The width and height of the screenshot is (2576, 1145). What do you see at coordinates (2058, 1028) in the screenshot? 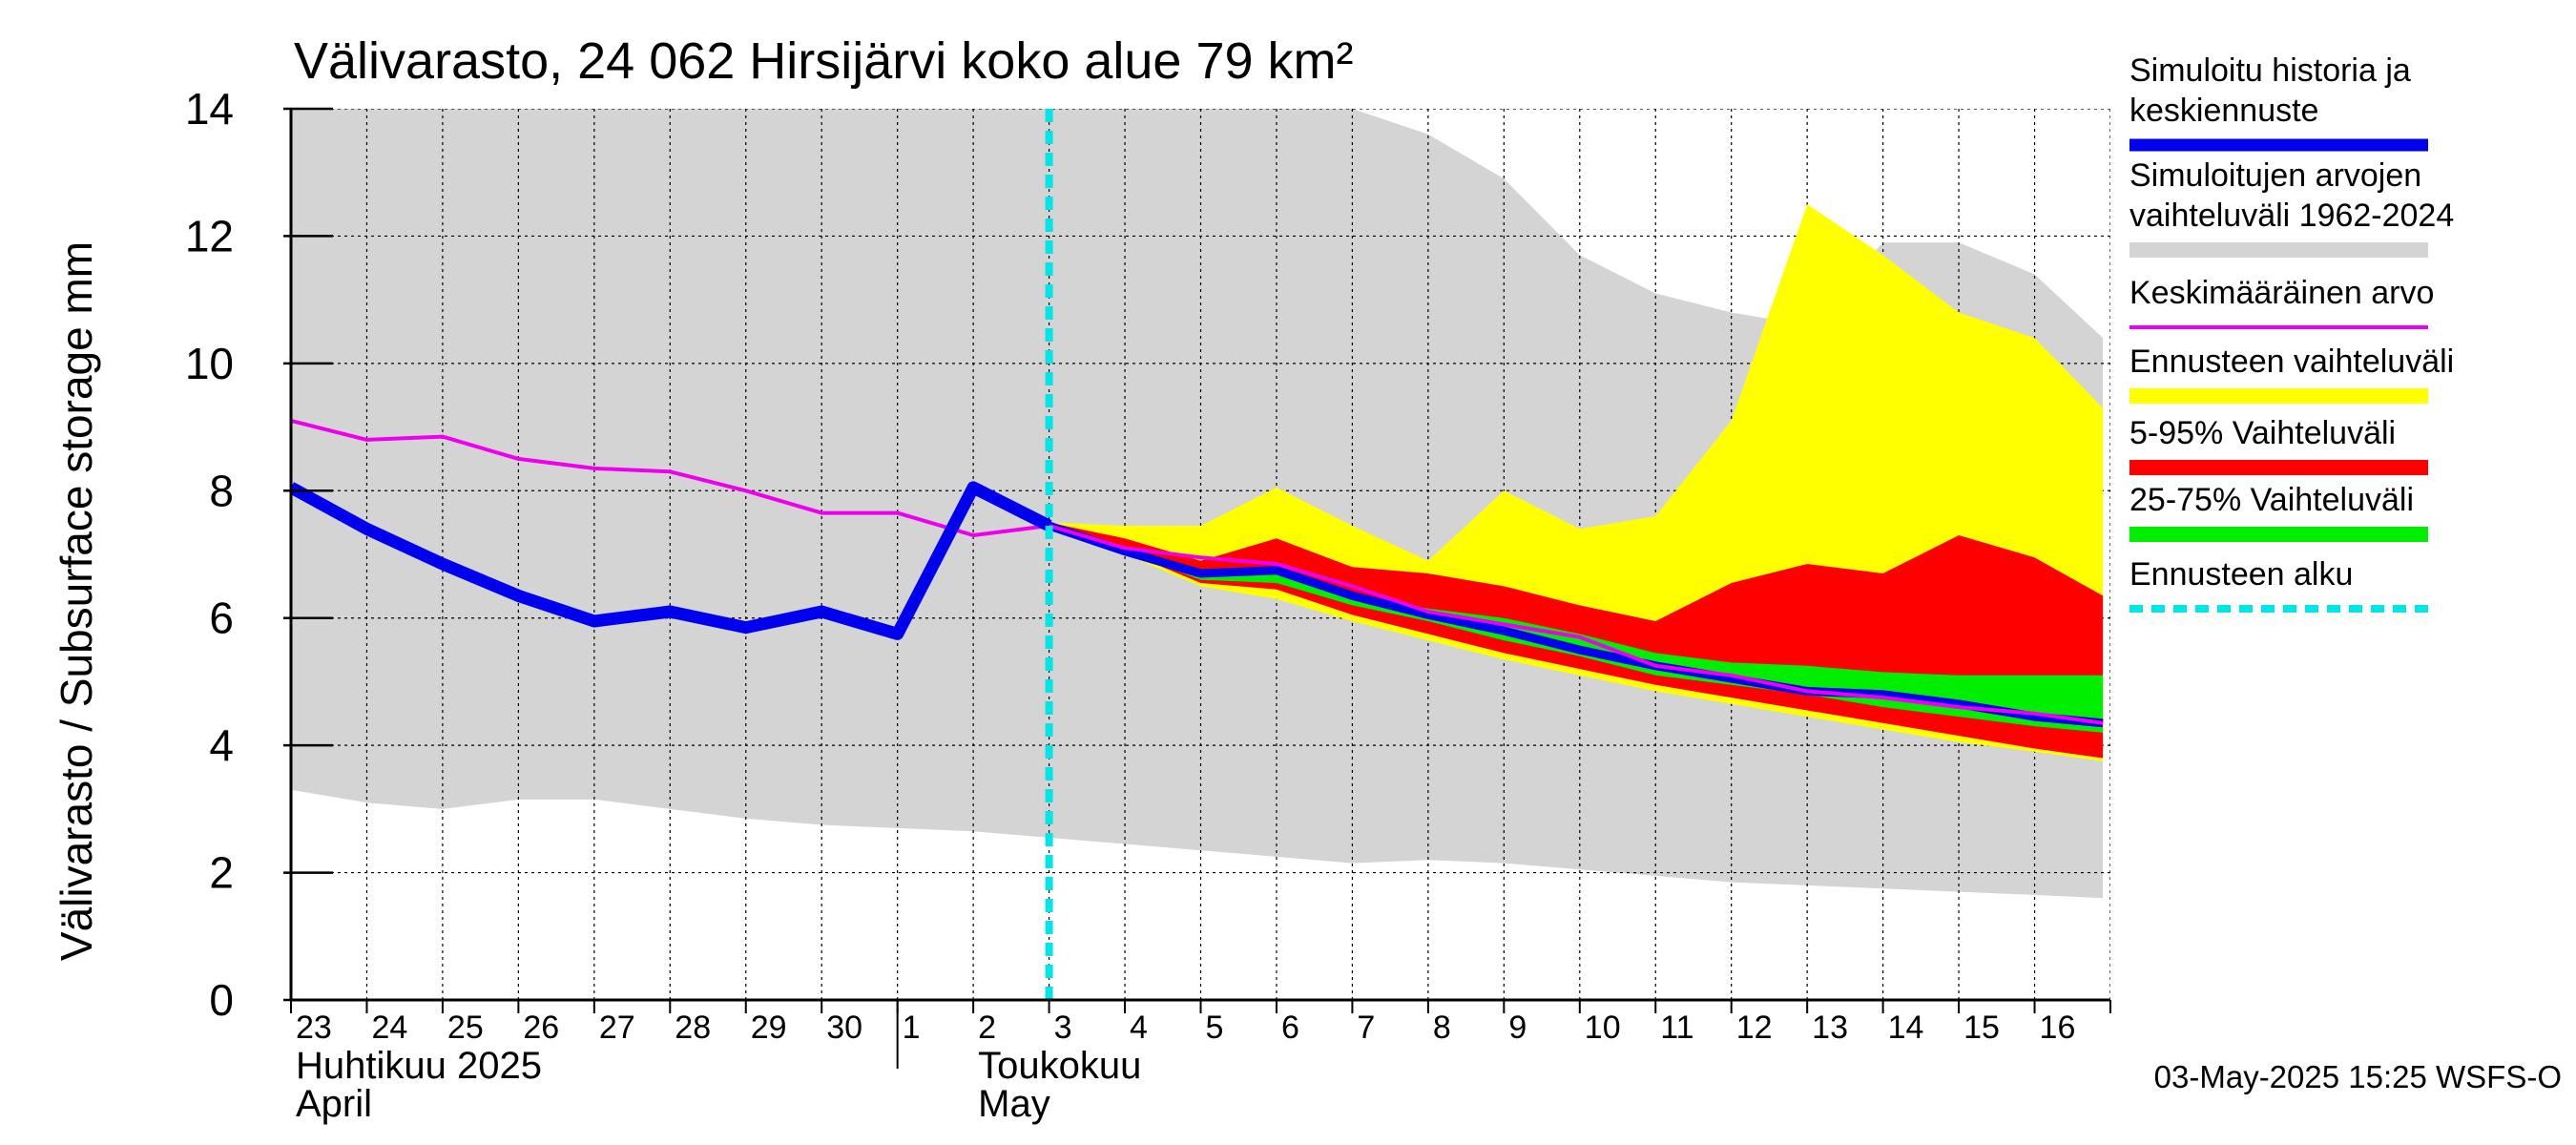
I see `x-tick-label: 16` at bounding box center [2058, 1028].